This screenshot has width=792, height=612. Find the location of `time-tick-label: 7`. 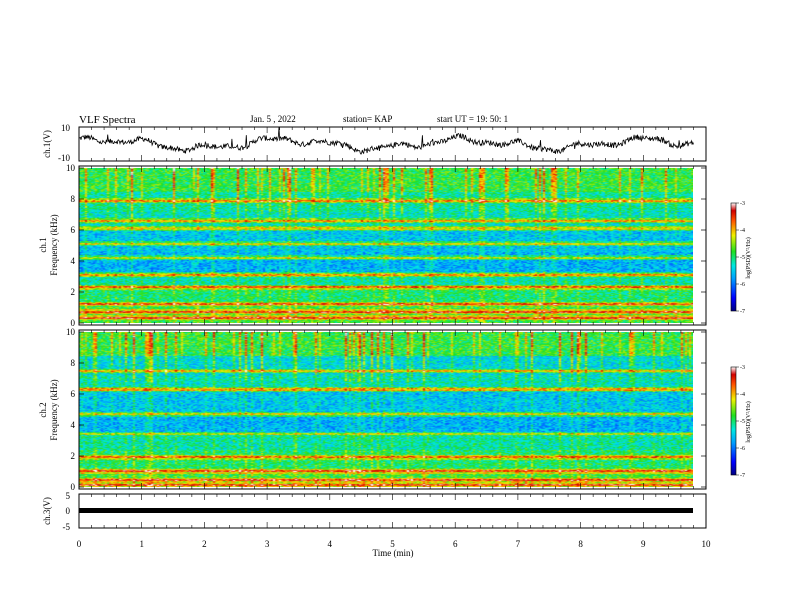

time-tick-label: 7 is located at coordinates (518, 544).